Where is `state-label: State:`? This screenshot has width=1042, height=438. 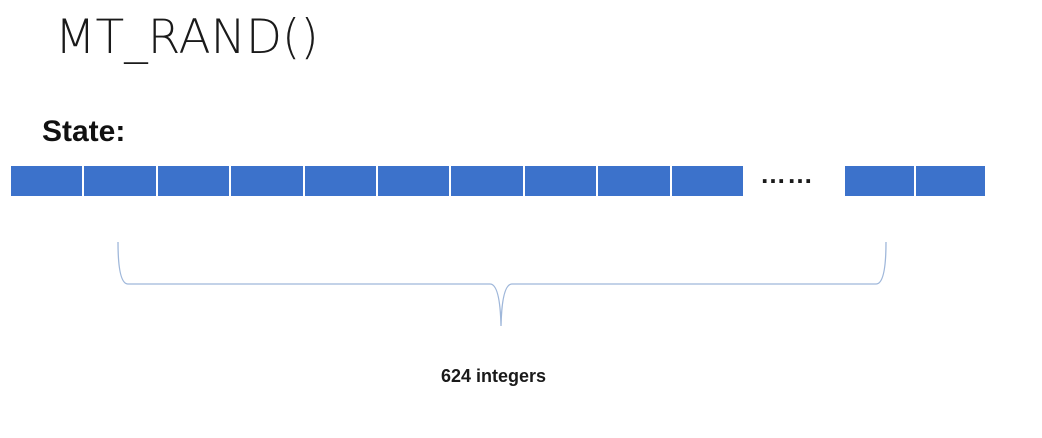
state-label: State: is located at coordinates (84, 131).